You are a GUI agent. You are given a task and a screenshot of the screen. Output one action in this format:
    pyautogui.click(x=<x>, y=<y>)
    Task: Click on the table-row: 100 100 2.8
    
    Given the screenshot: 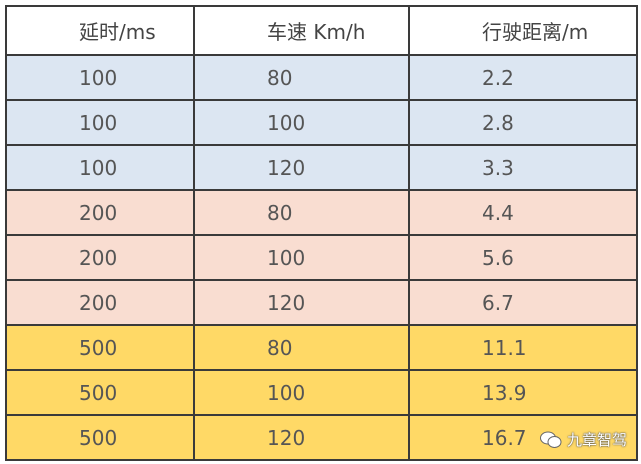 What is the action you would take?
    pyautogui.click(x=321, y=122)
    